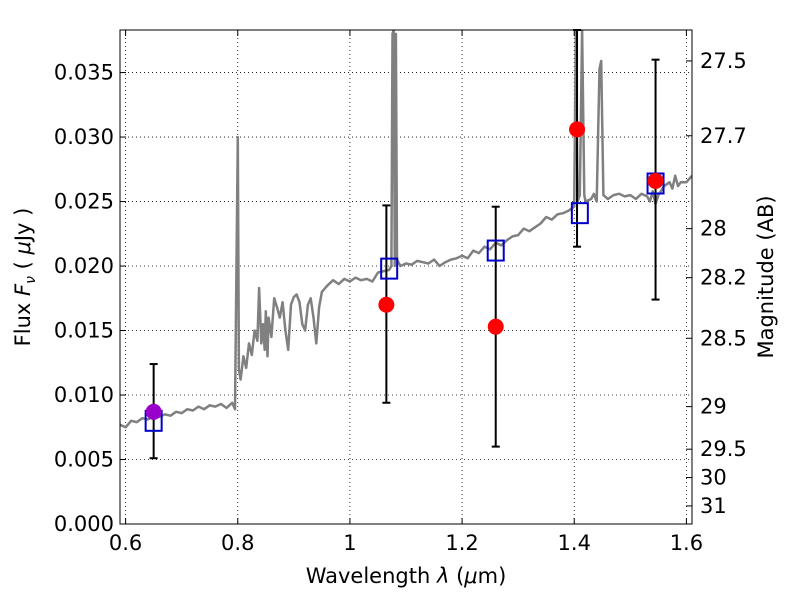  I want to click on y2-tick-label: 27.5, so click(723, 61).